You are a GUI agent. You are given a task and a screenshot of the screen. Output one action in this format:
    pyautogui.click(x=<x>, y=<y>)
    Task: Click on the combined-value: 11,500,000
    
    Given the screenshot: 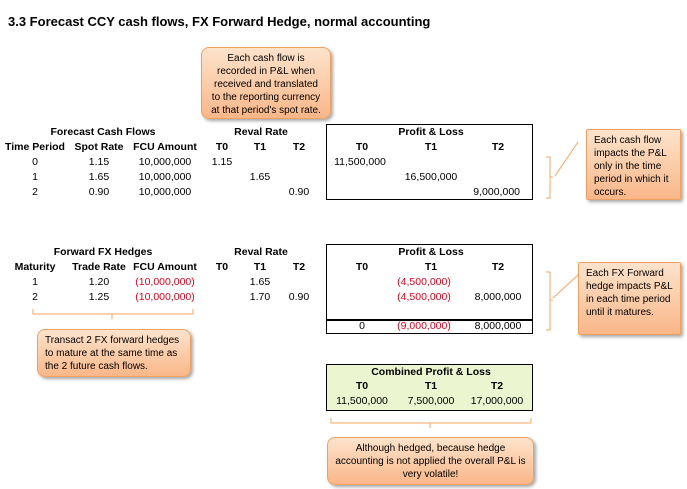 What is the action you would take?
    pyautogui.click(x=362, y=401)
    